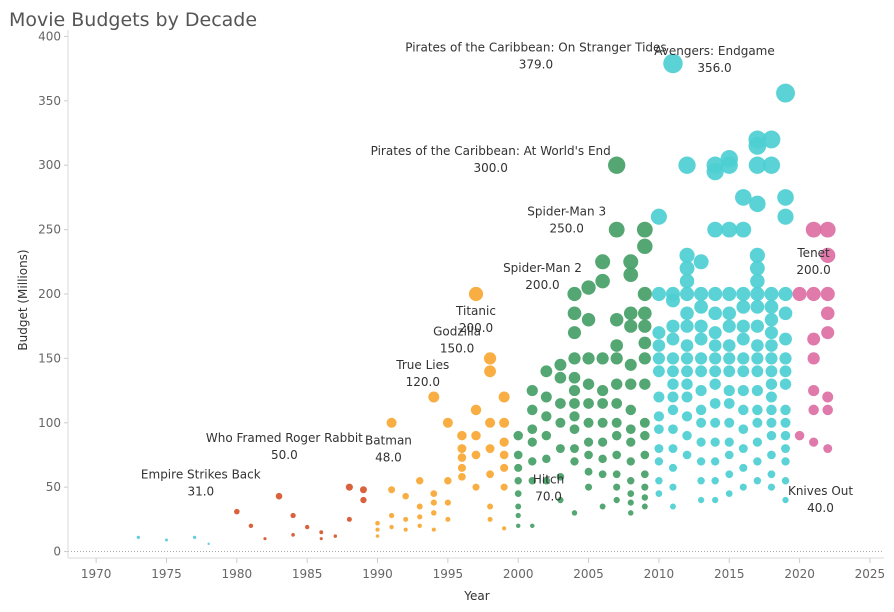  I want to click on annotation-value: 40.0, so click(820, 508).